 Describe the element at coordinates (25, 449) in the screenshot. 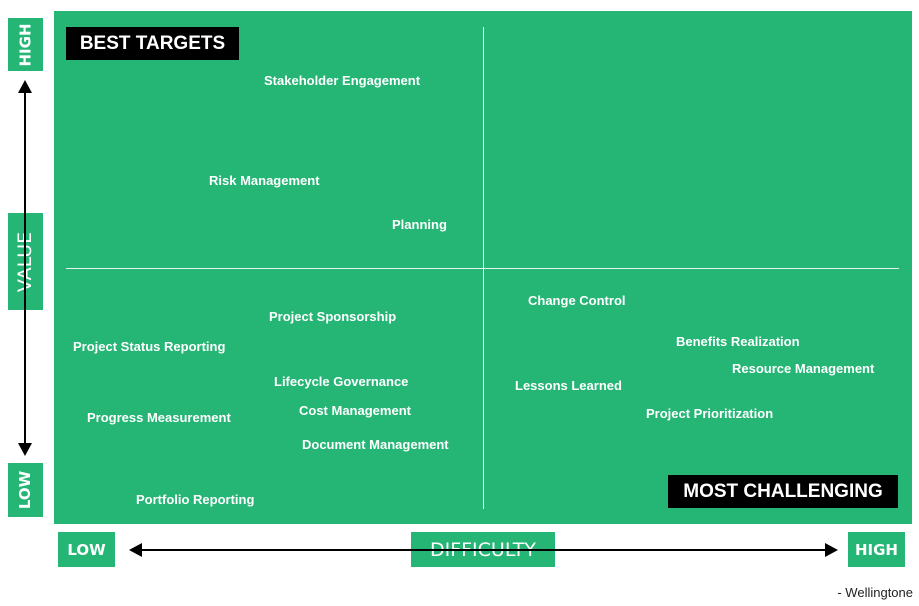

I see `arrow-down-icon` at that location.